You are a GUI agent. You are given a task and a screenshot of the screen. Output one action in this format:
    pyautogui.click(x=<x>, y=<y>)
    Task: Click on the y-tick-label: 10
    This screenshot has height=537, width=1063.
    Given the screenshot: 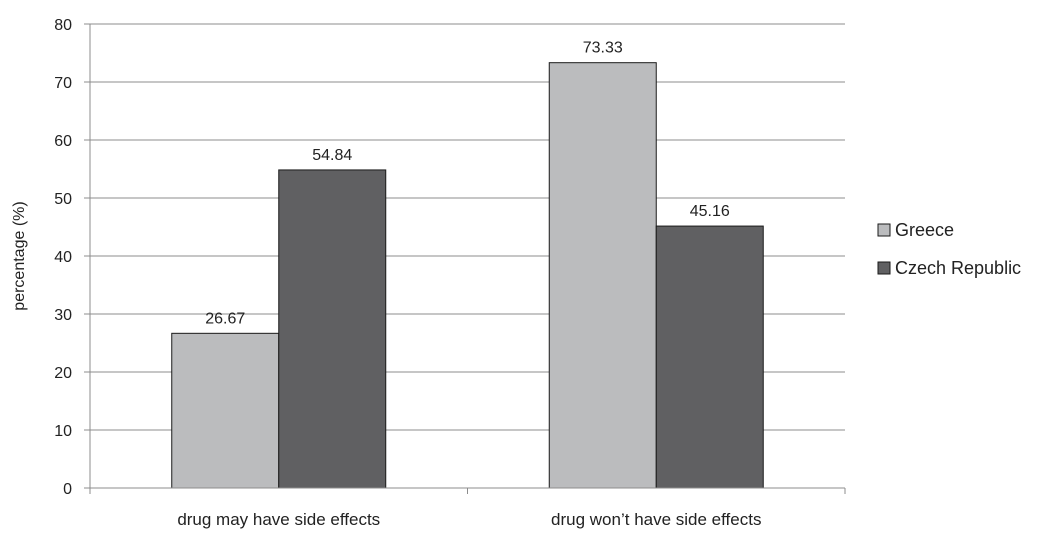 What is the action you would take?
    pyautogui.click(x=63, y=431)
    